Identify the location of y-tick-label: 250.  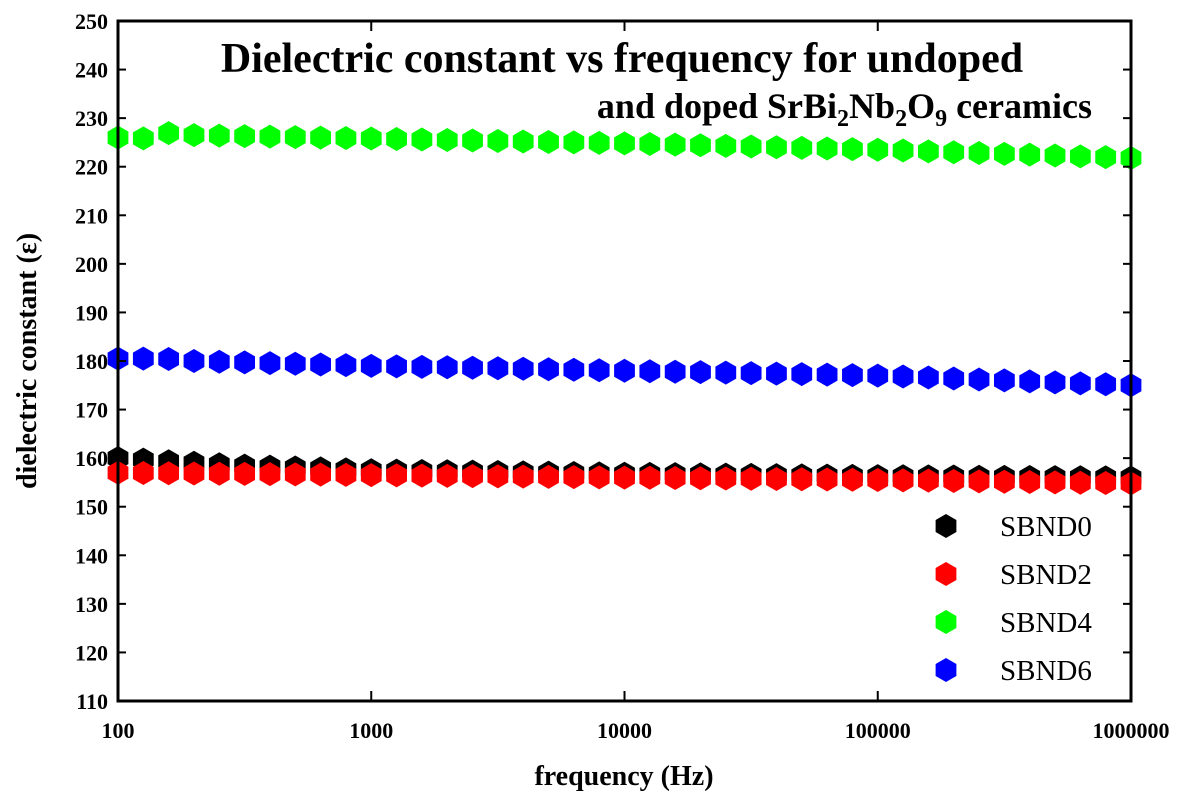
(91, 21).